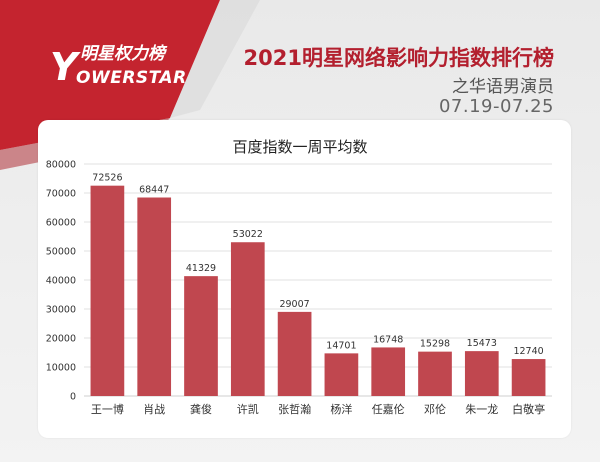 This screenshot has width=600, height=462. What do you see at coordinates (61, 223) in the screenshot?
I see `y-tick-label: 60000` at bounding box center [61, 223].